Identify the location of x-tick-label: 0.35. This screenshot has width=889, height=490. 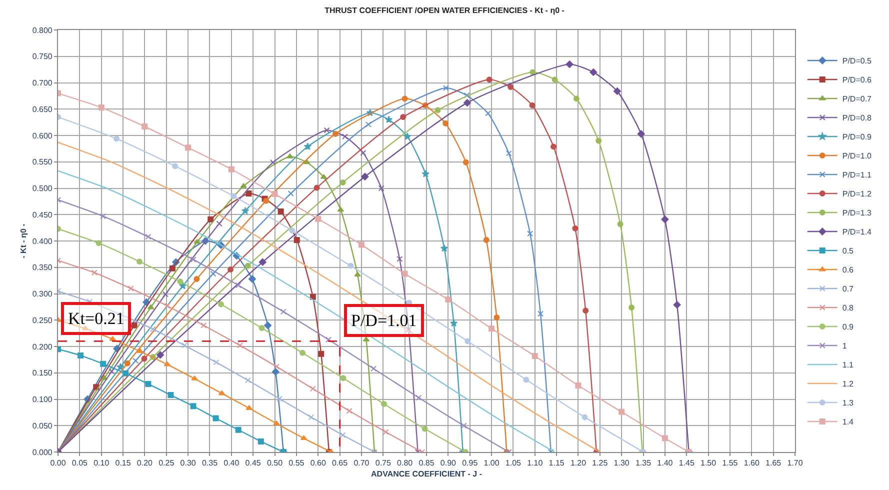
(210, 463).